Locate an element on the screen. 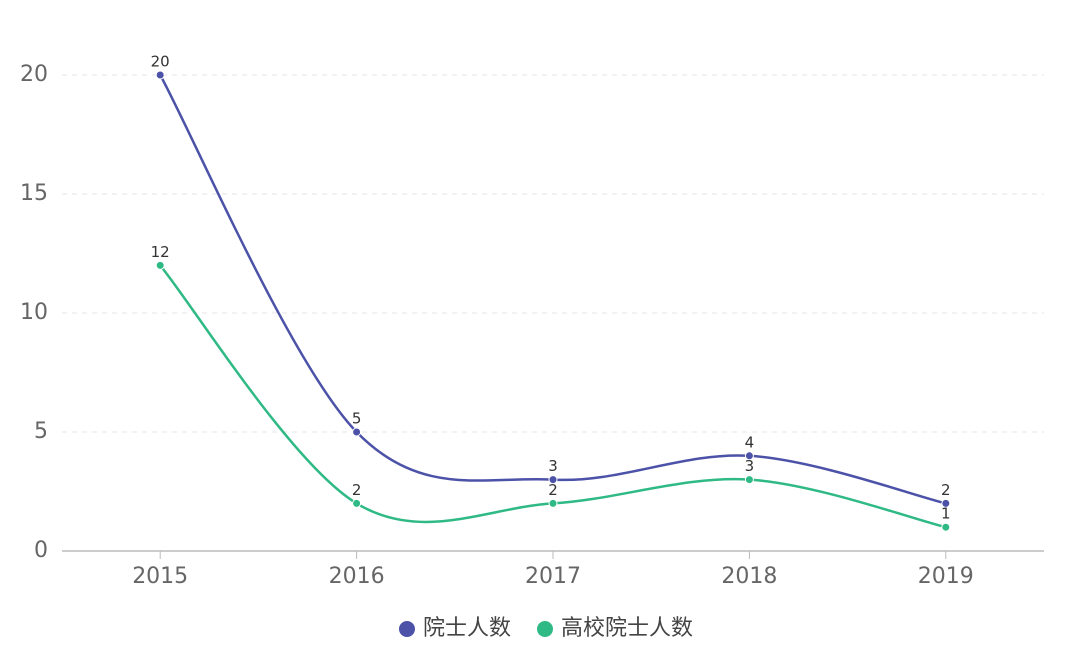  y-tick-label: 15 is located at coordinates (34, 193).